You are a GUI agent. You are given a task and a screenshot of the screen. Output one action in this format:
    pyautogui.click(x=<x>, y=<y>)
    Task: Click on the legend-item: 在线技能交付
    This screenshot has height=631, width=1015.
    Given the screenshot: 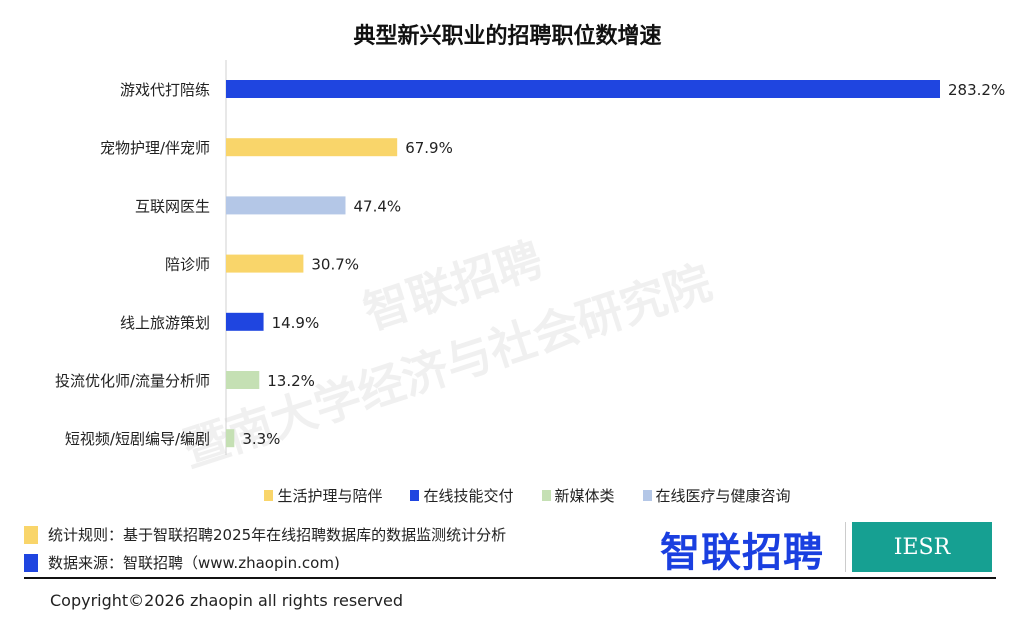 What is the action you would take?
    pyautogui.click(x=462, y=495)
    